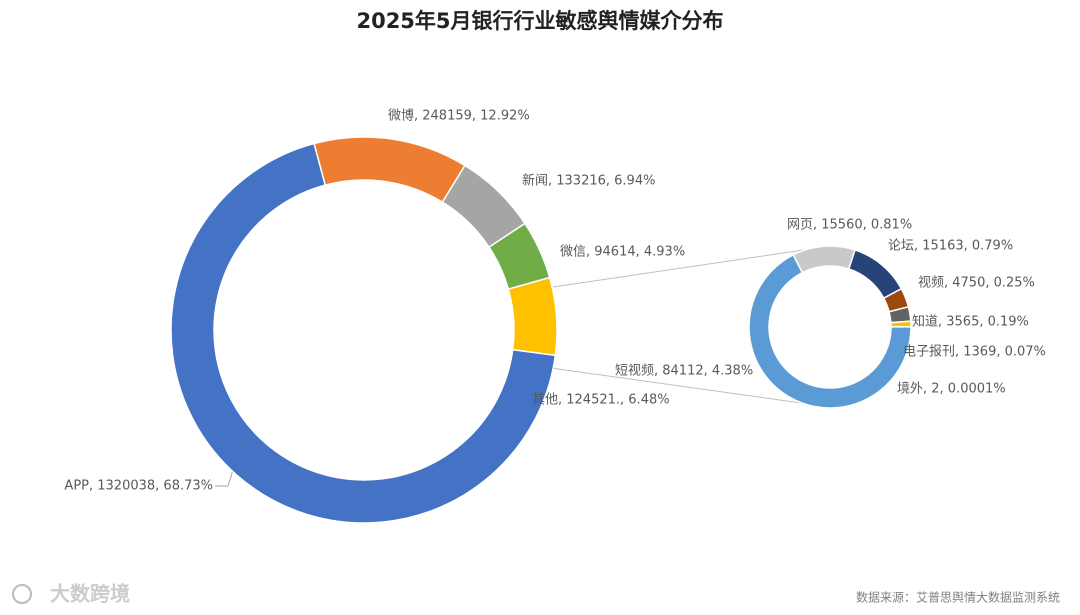 This screenshot has height=615, width=1080. What do you see at coordinates (684, 371) in the screenshot?
I see `data-label: 短视频, 84112, 4.38%` at bounding box center [684, 371].